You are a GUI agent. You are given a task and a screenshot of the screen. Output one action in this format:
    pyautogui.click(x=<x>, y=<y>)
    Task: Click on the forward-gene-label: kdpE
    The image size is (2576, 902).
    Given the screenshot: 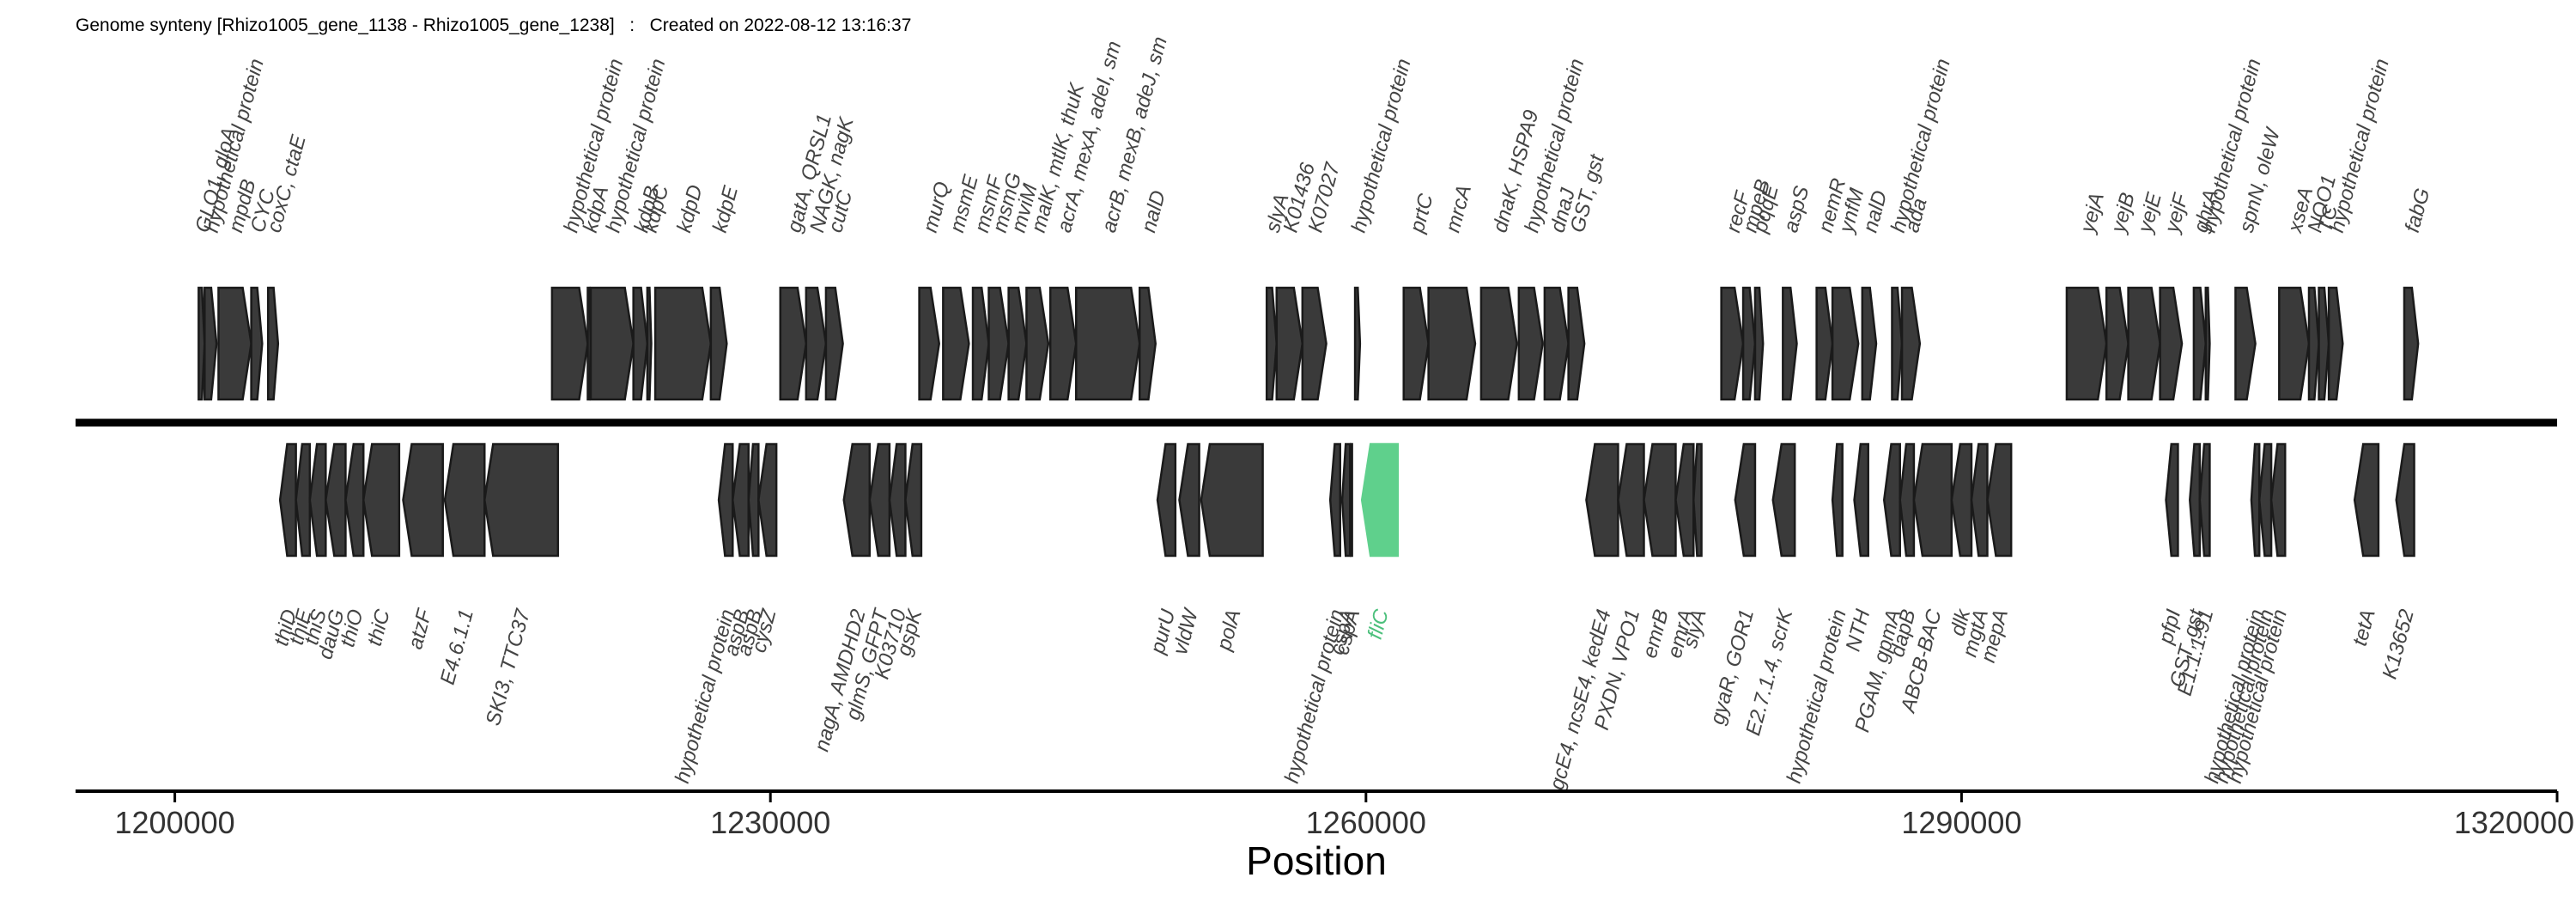 What is the action you would take?
    pyautogui.click(x=726, y=209)
    